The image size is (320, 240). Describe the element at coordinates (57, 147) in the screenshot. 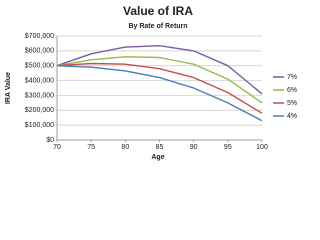

I see `x-tick-label: 70` at that location.